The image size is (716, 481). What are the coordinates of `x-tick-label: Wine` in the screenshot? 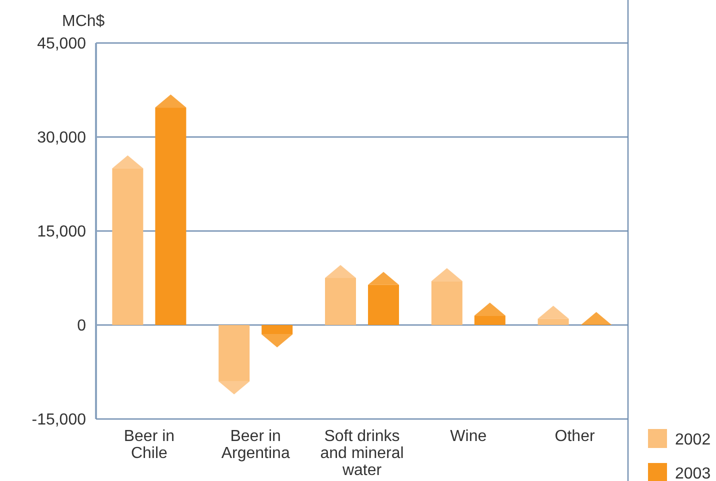 It's located at (468, 436).